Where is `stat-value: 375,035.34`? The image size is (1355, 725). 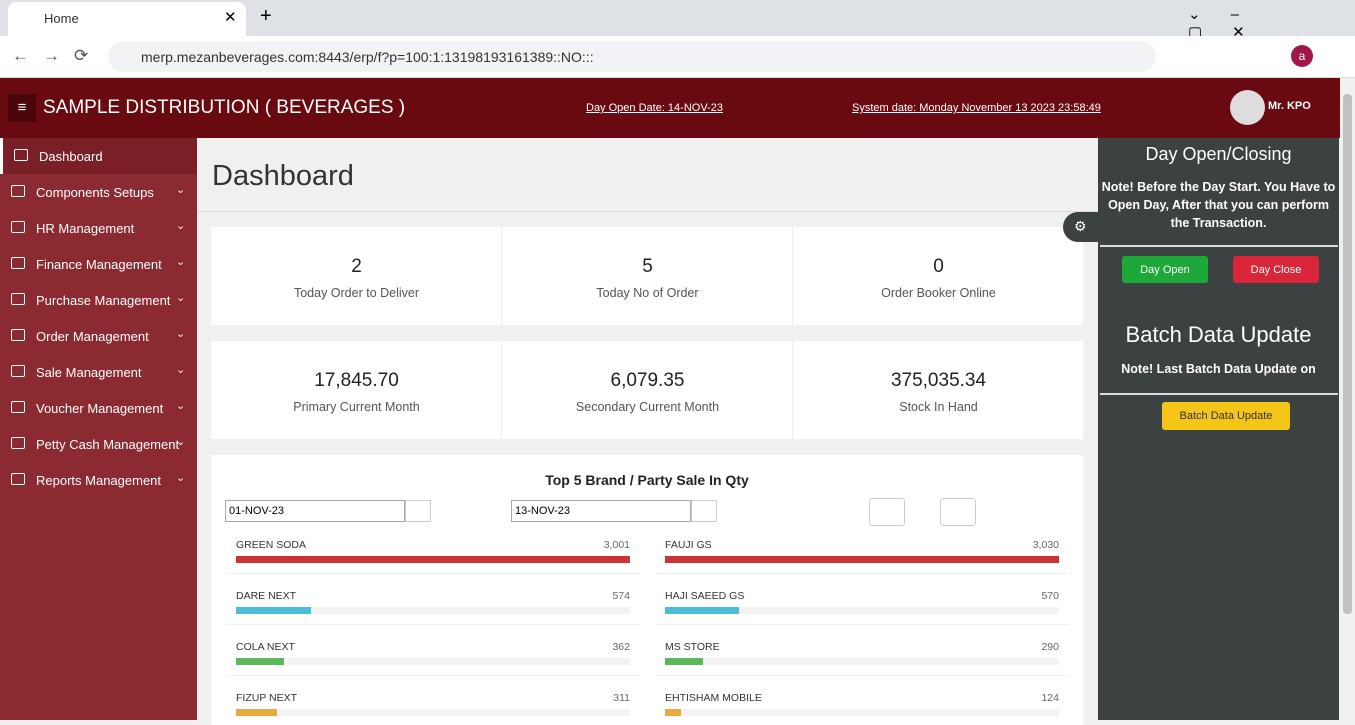 stat-value: 375,035.34 is located at coordinates (938, 380).